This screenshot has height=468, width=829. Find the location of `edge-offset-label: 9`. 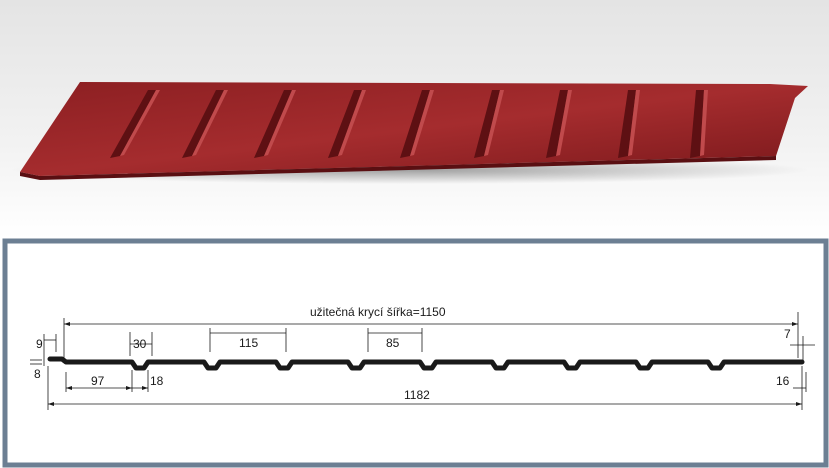

edge-offset-label: 9 is located at coordinates (39, 344).